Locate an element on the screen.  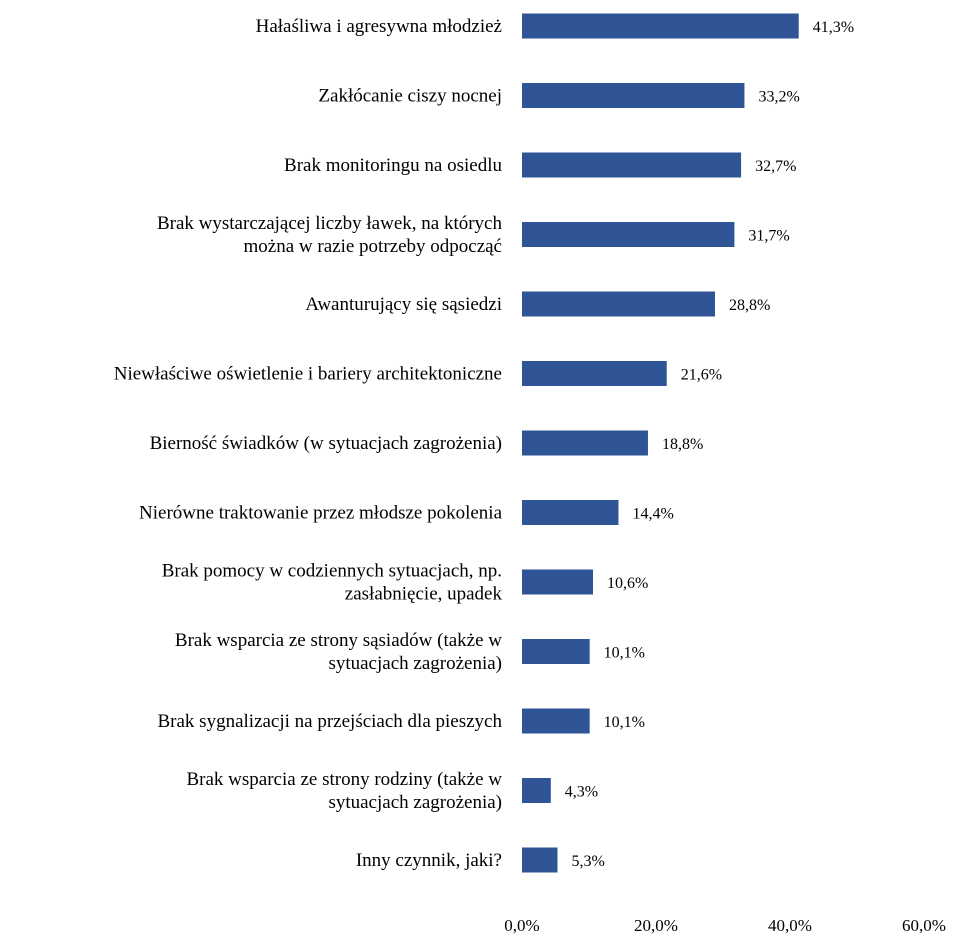
category-label-3: Brak monitoringu na osiedlu is located at coordinates (393, 165).